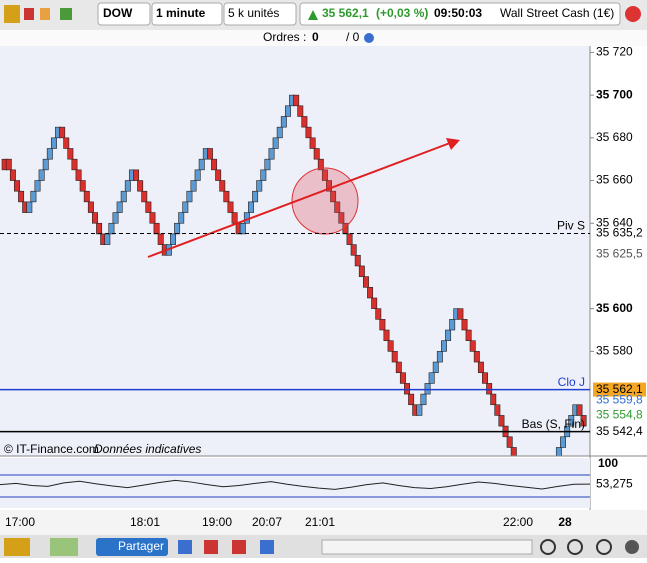 The image size is (647, 563). I want to click on level-value: 35 542,4, so click(619, 431).